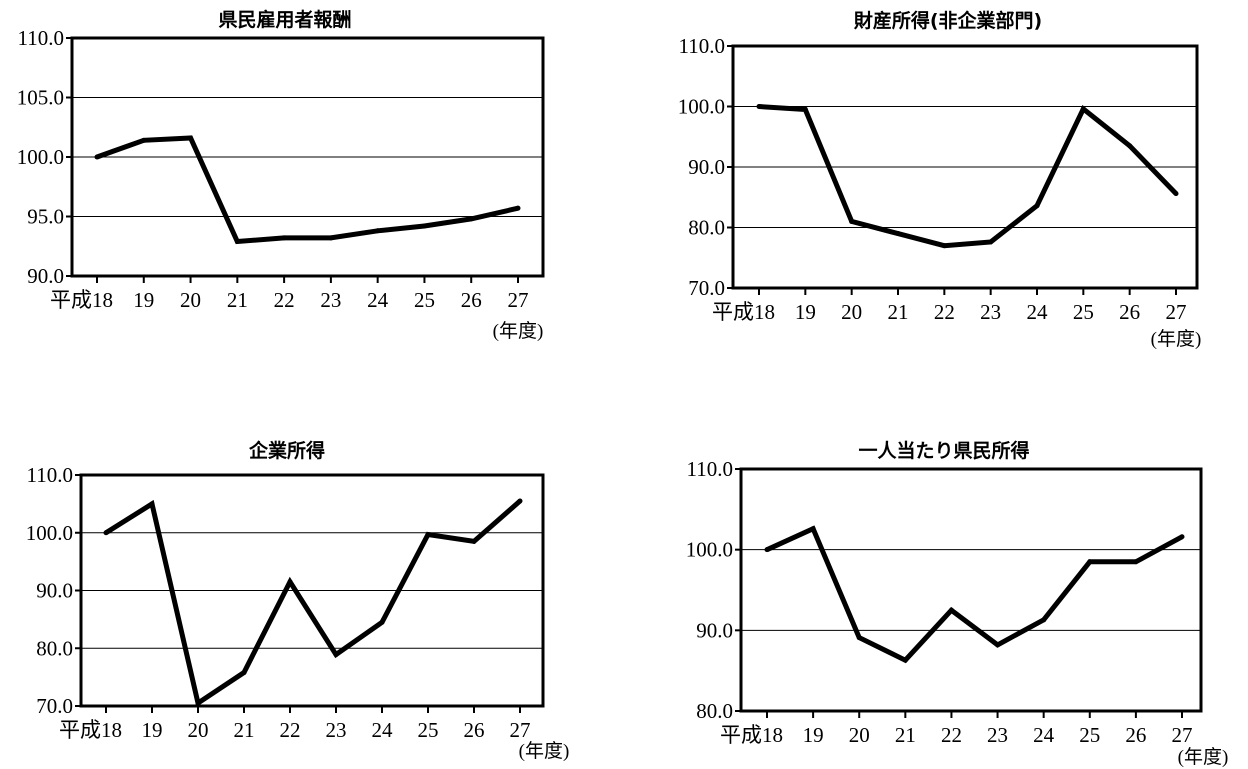 This screenshot has width=1248, height=769. I want to click on y-tick-label: 70.0, so click(54, 706).